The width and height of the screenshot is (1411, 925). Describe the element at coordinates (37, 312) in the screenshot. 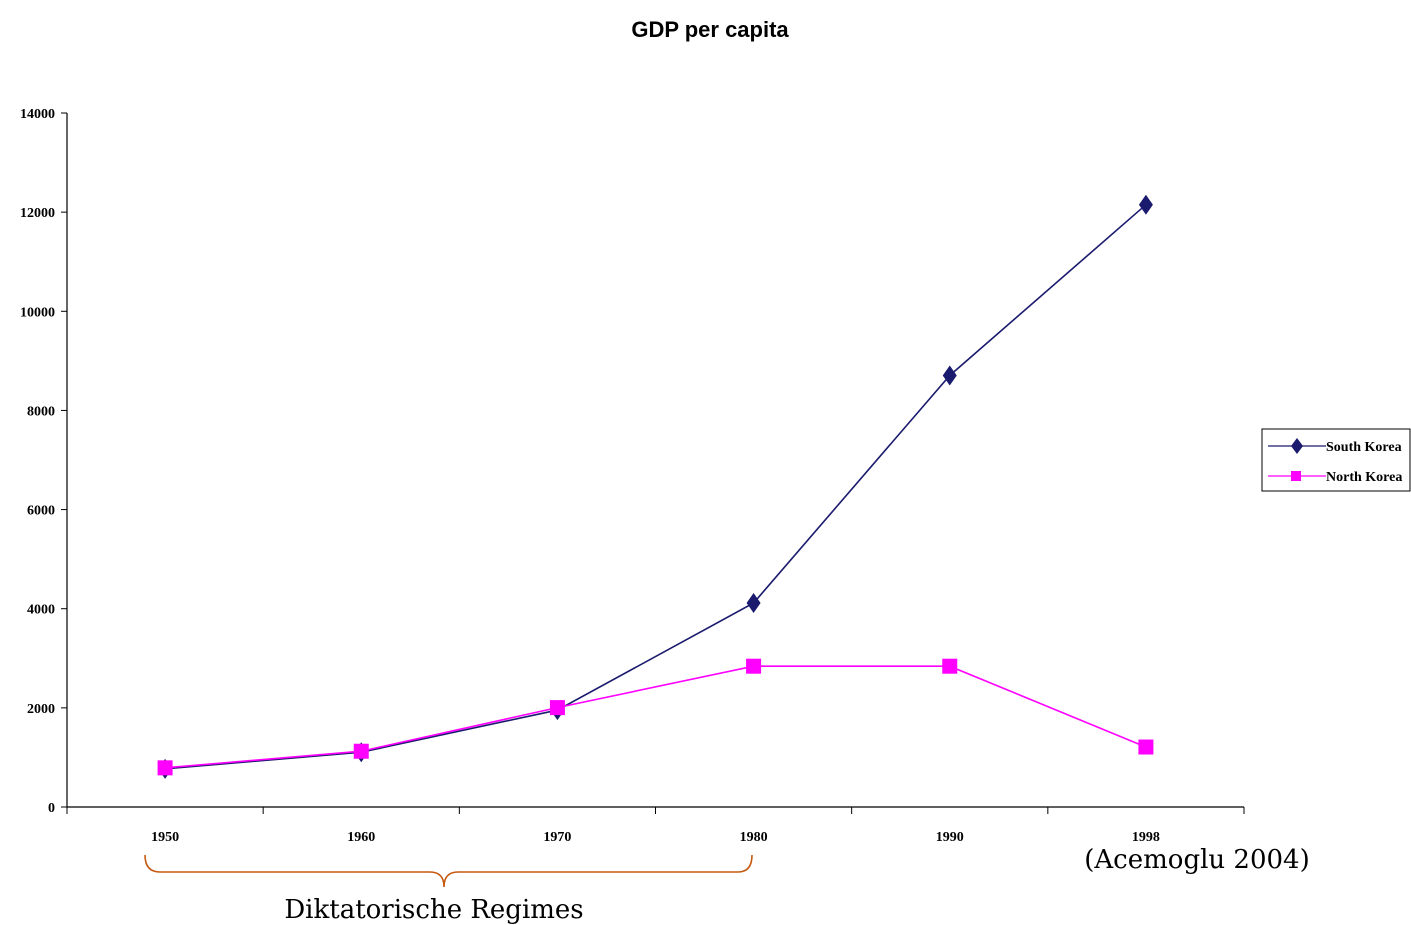

I see `y-tick-label: 10000` at that location.